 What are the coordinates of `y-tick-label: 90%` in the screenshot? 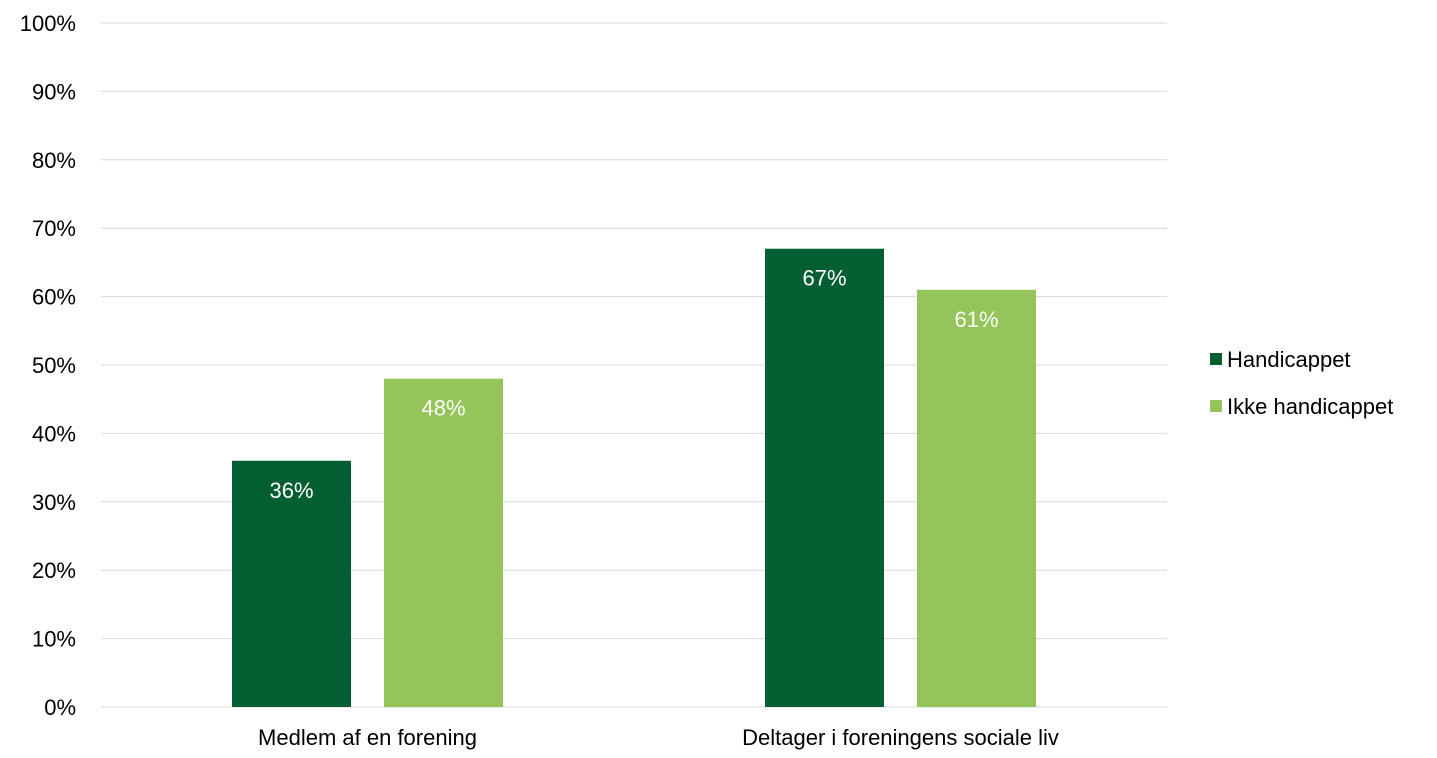 It's located at (54, 91).